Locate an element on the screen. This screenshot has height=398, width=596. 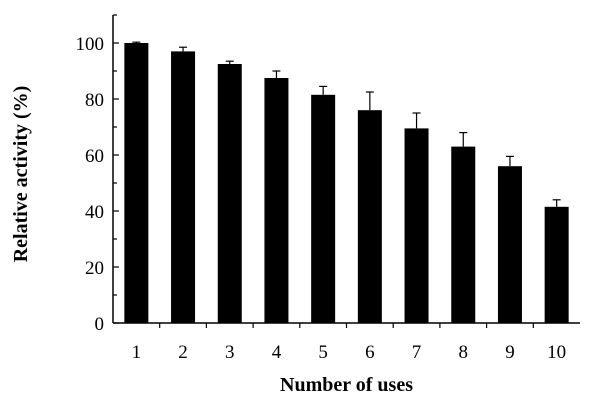
x-tick-label: 7 is located at coordinates (417, 352).